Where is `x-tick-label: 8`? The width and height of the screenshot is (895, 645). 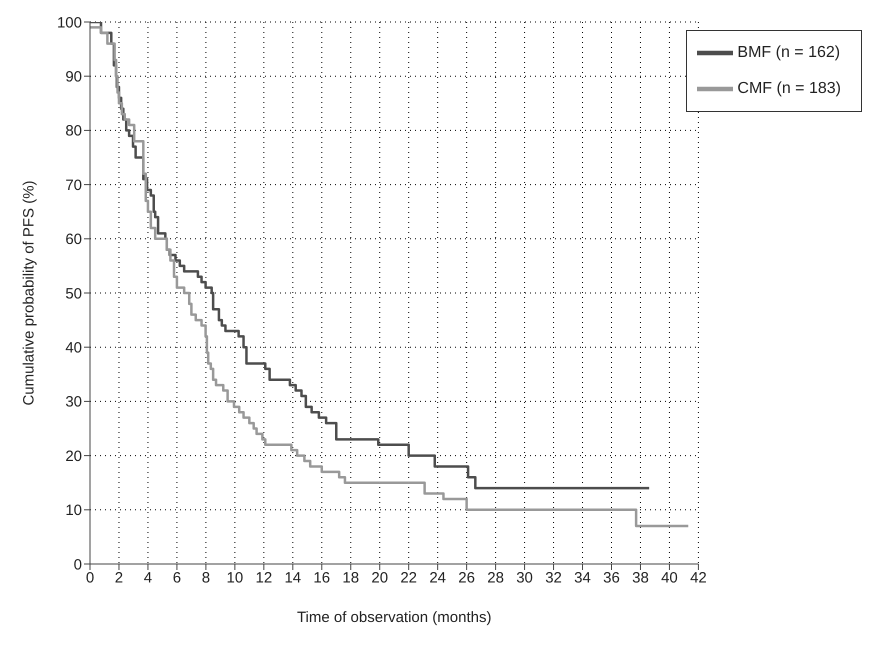
x-tick-label: 8 is located at coordinates (206, 578).